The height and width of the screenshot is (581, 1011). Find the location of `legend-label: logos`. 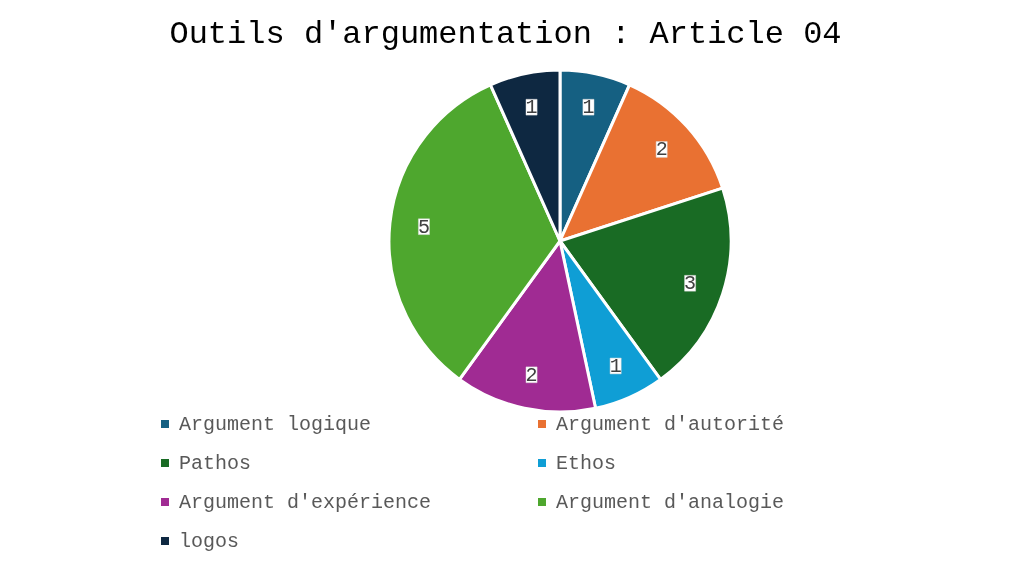

legend-label: logos is located at coordinates (209, 541).